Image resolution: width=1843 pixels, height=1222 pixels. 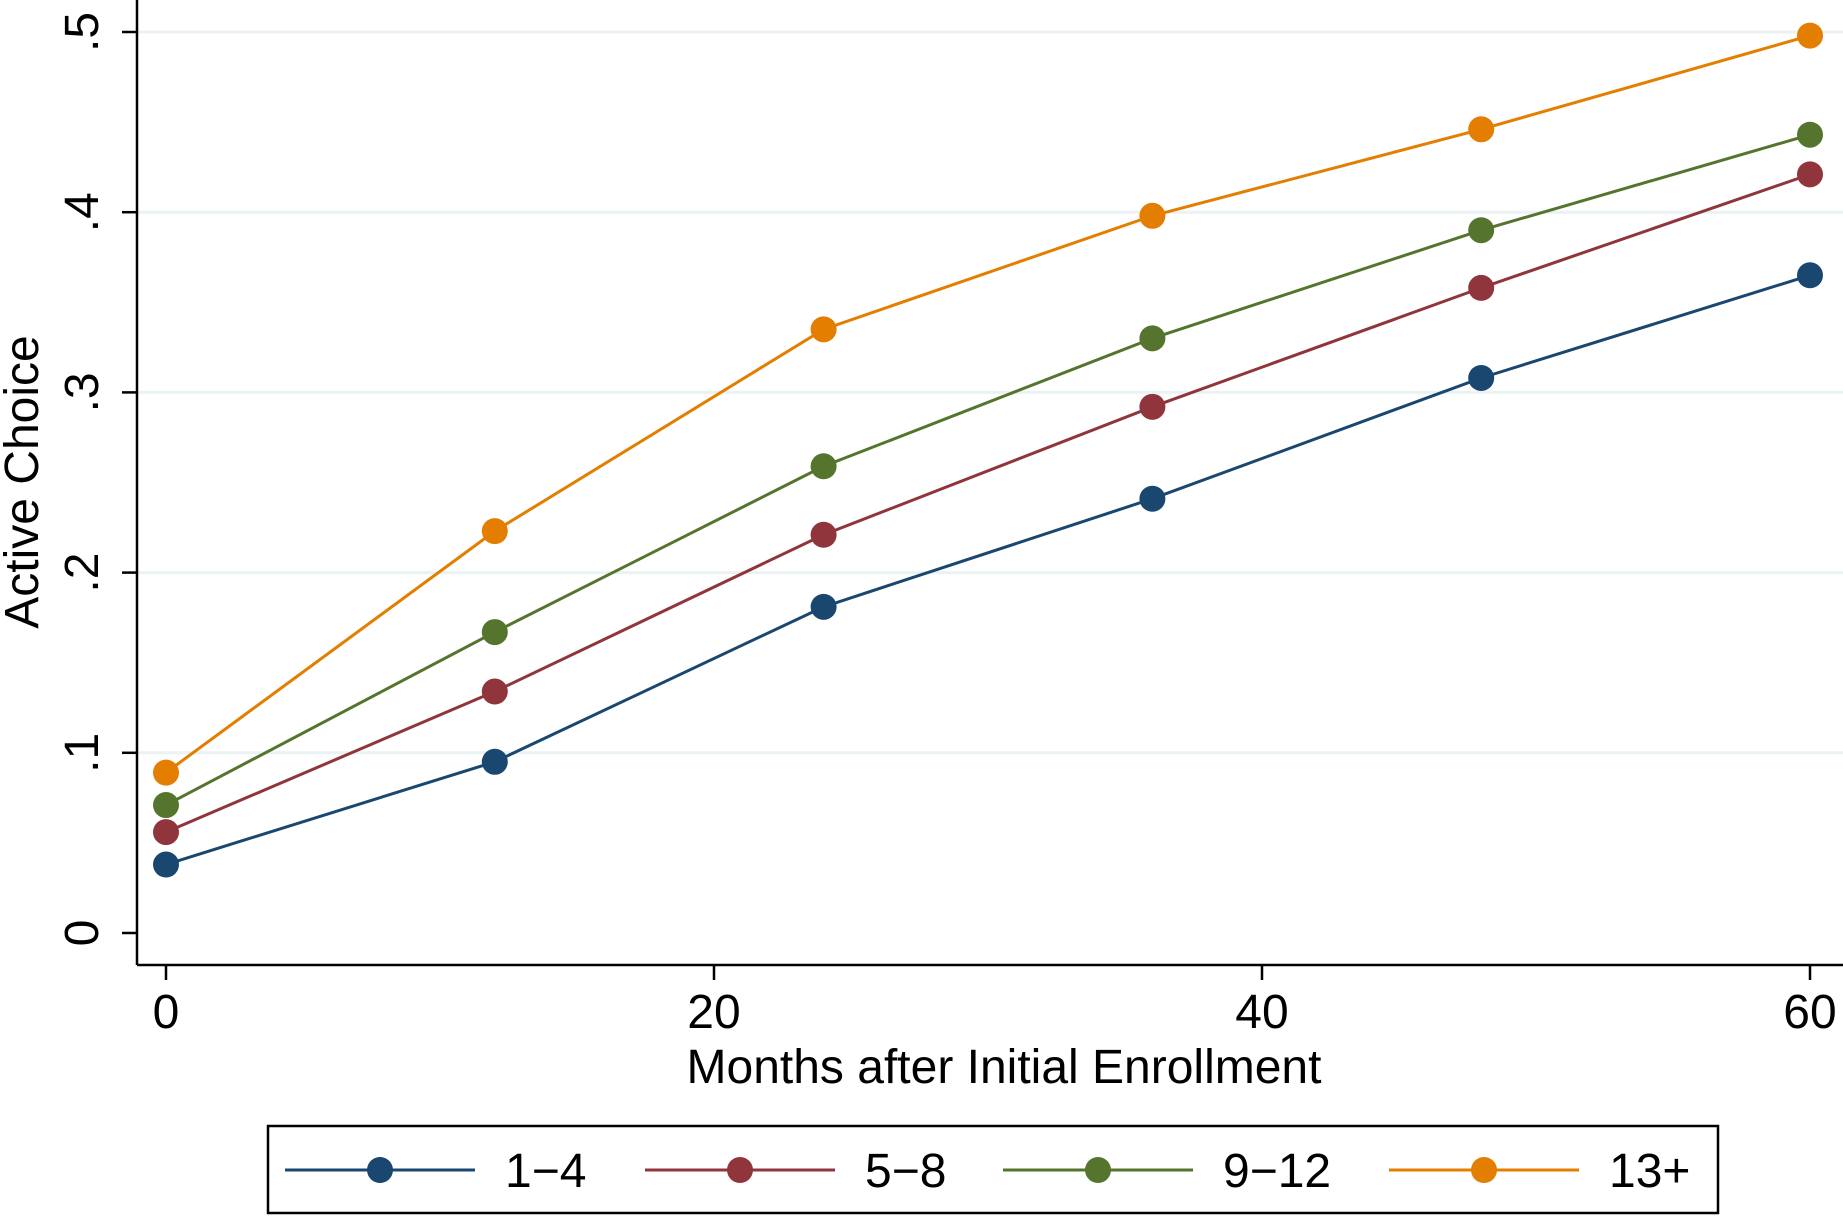 I want to click on legend-label: 9−12, so click(x=1277, y=1171).